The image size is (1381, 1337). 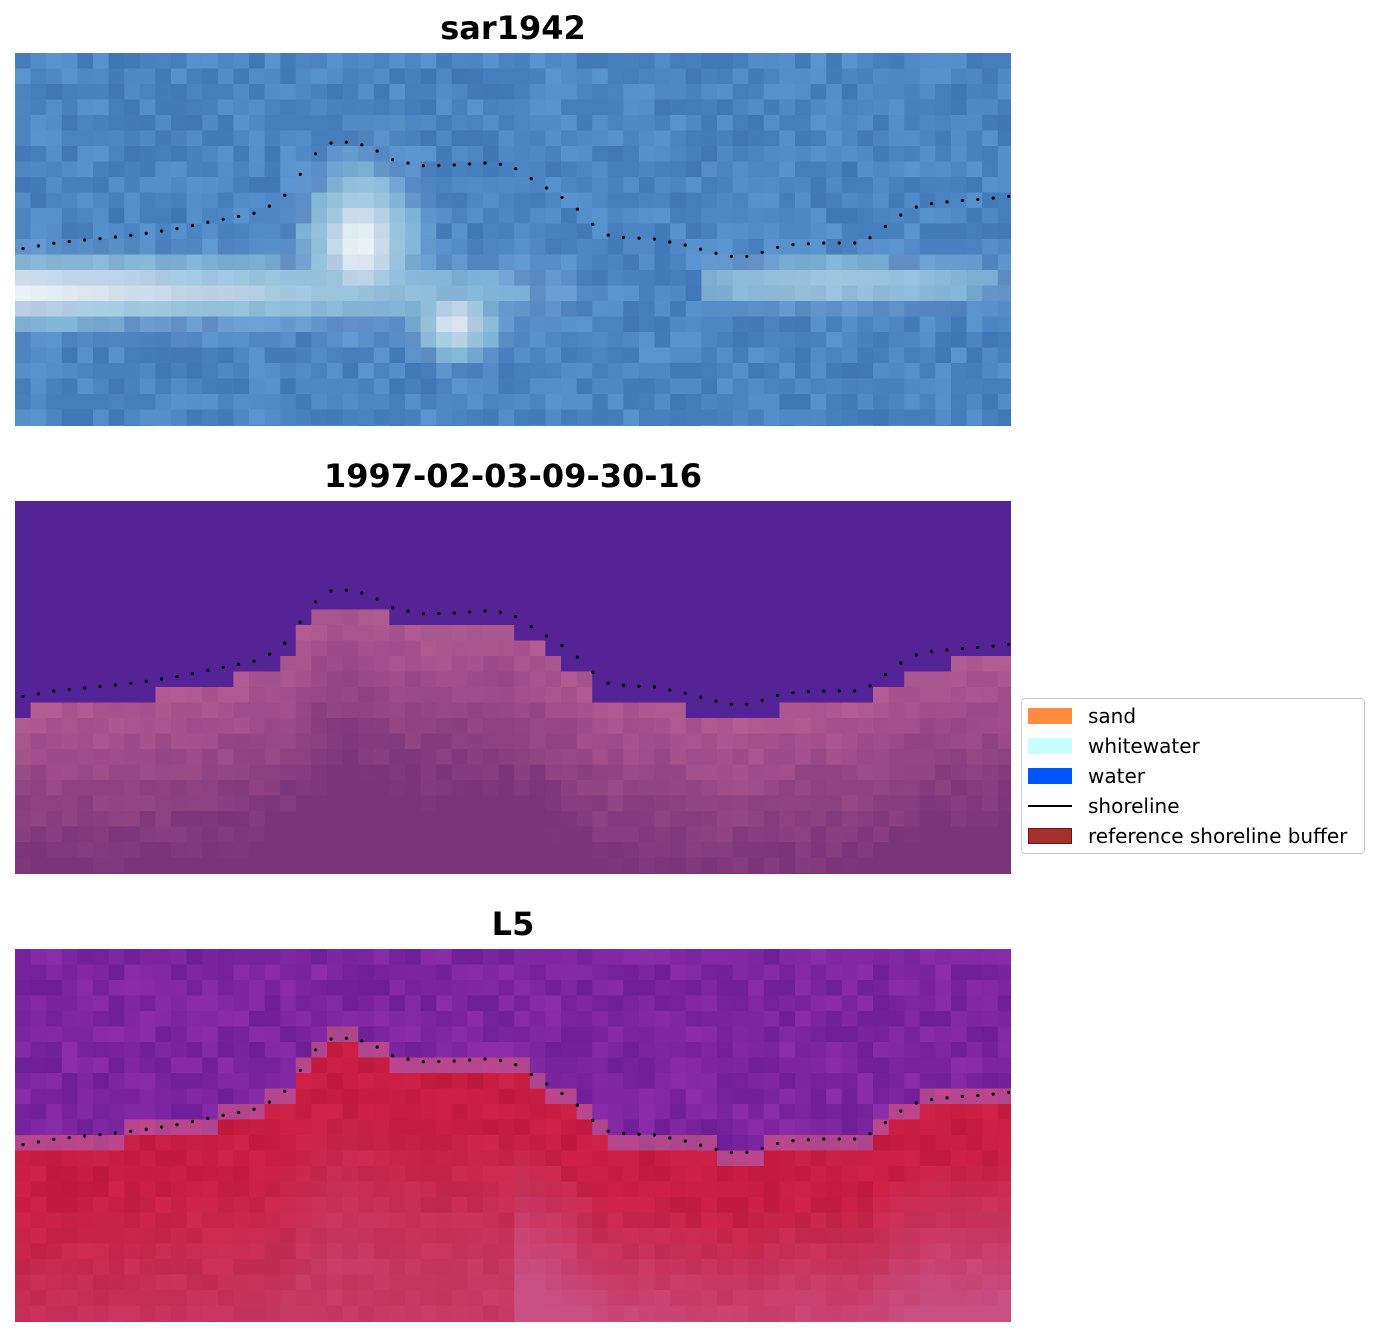 I want to click on panel-3-title: L5, so click(x=513, y=924).